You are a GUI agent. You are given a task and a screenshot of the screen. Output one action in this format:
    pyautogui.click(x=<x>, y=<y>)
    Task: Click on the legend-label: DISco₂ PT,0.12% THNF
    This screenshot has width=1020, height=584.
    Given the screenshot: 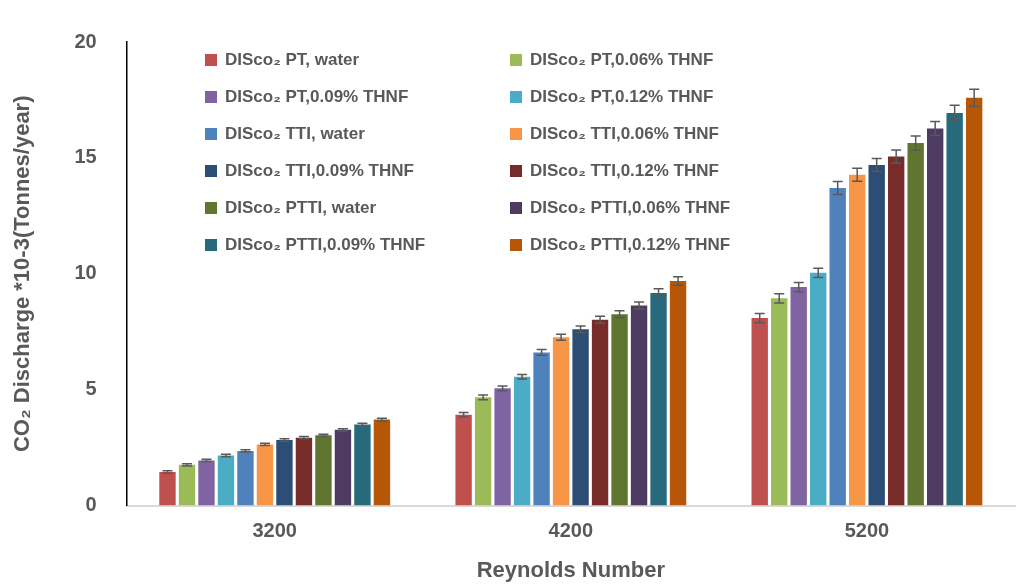 What is the action you would take?
    pyautogui.click(x=622, y=96)
    